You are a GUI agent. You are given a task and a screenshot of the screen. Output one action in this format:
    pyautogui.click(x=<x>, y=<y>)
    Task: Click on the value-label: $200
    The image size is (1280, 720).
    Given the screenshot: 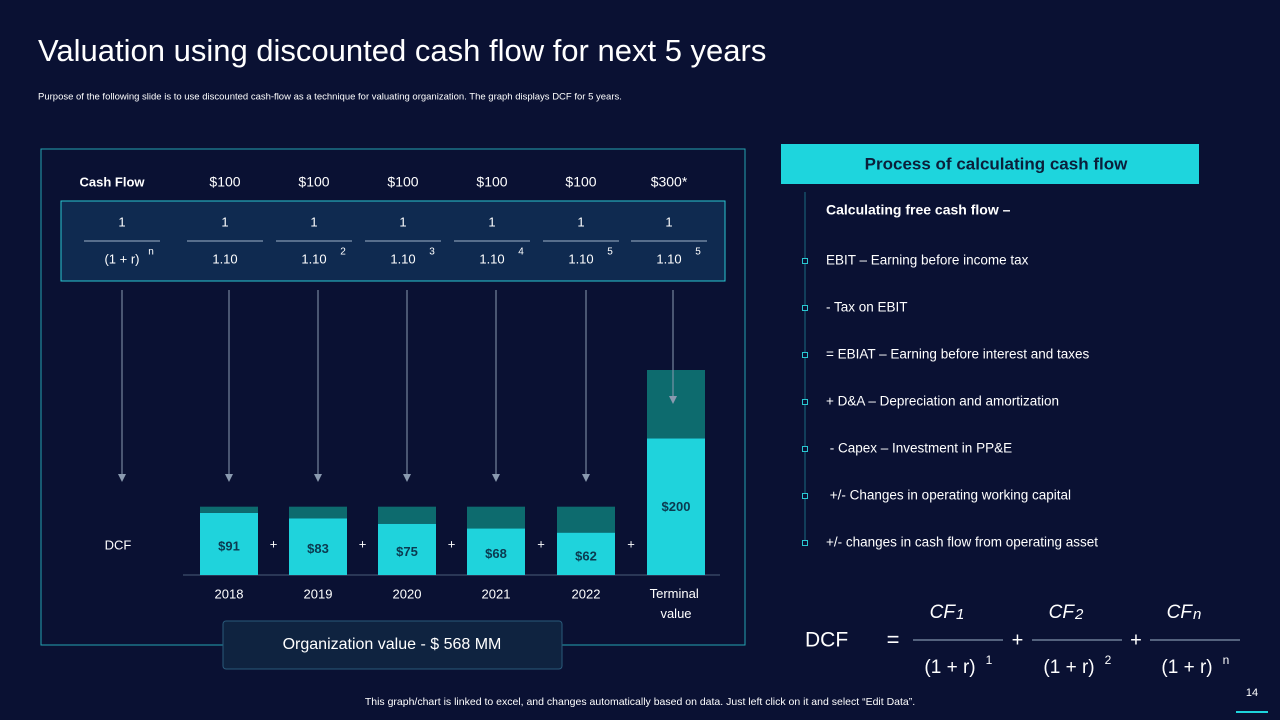 What is the action you would take?
    pyautogui.click(x=676, y=506)
    